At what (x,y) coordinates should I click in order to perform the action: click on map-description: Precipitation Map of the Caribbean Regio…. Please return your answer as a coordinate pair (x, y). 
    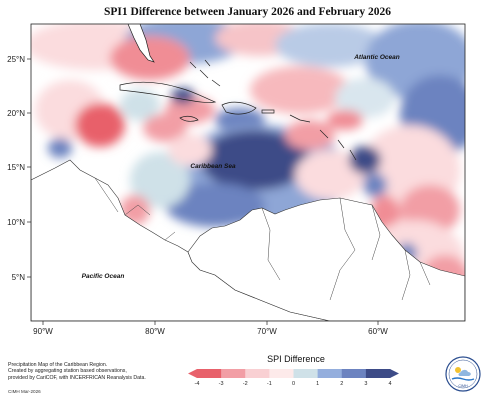
    Looking at the image, I should click on (77, 371).